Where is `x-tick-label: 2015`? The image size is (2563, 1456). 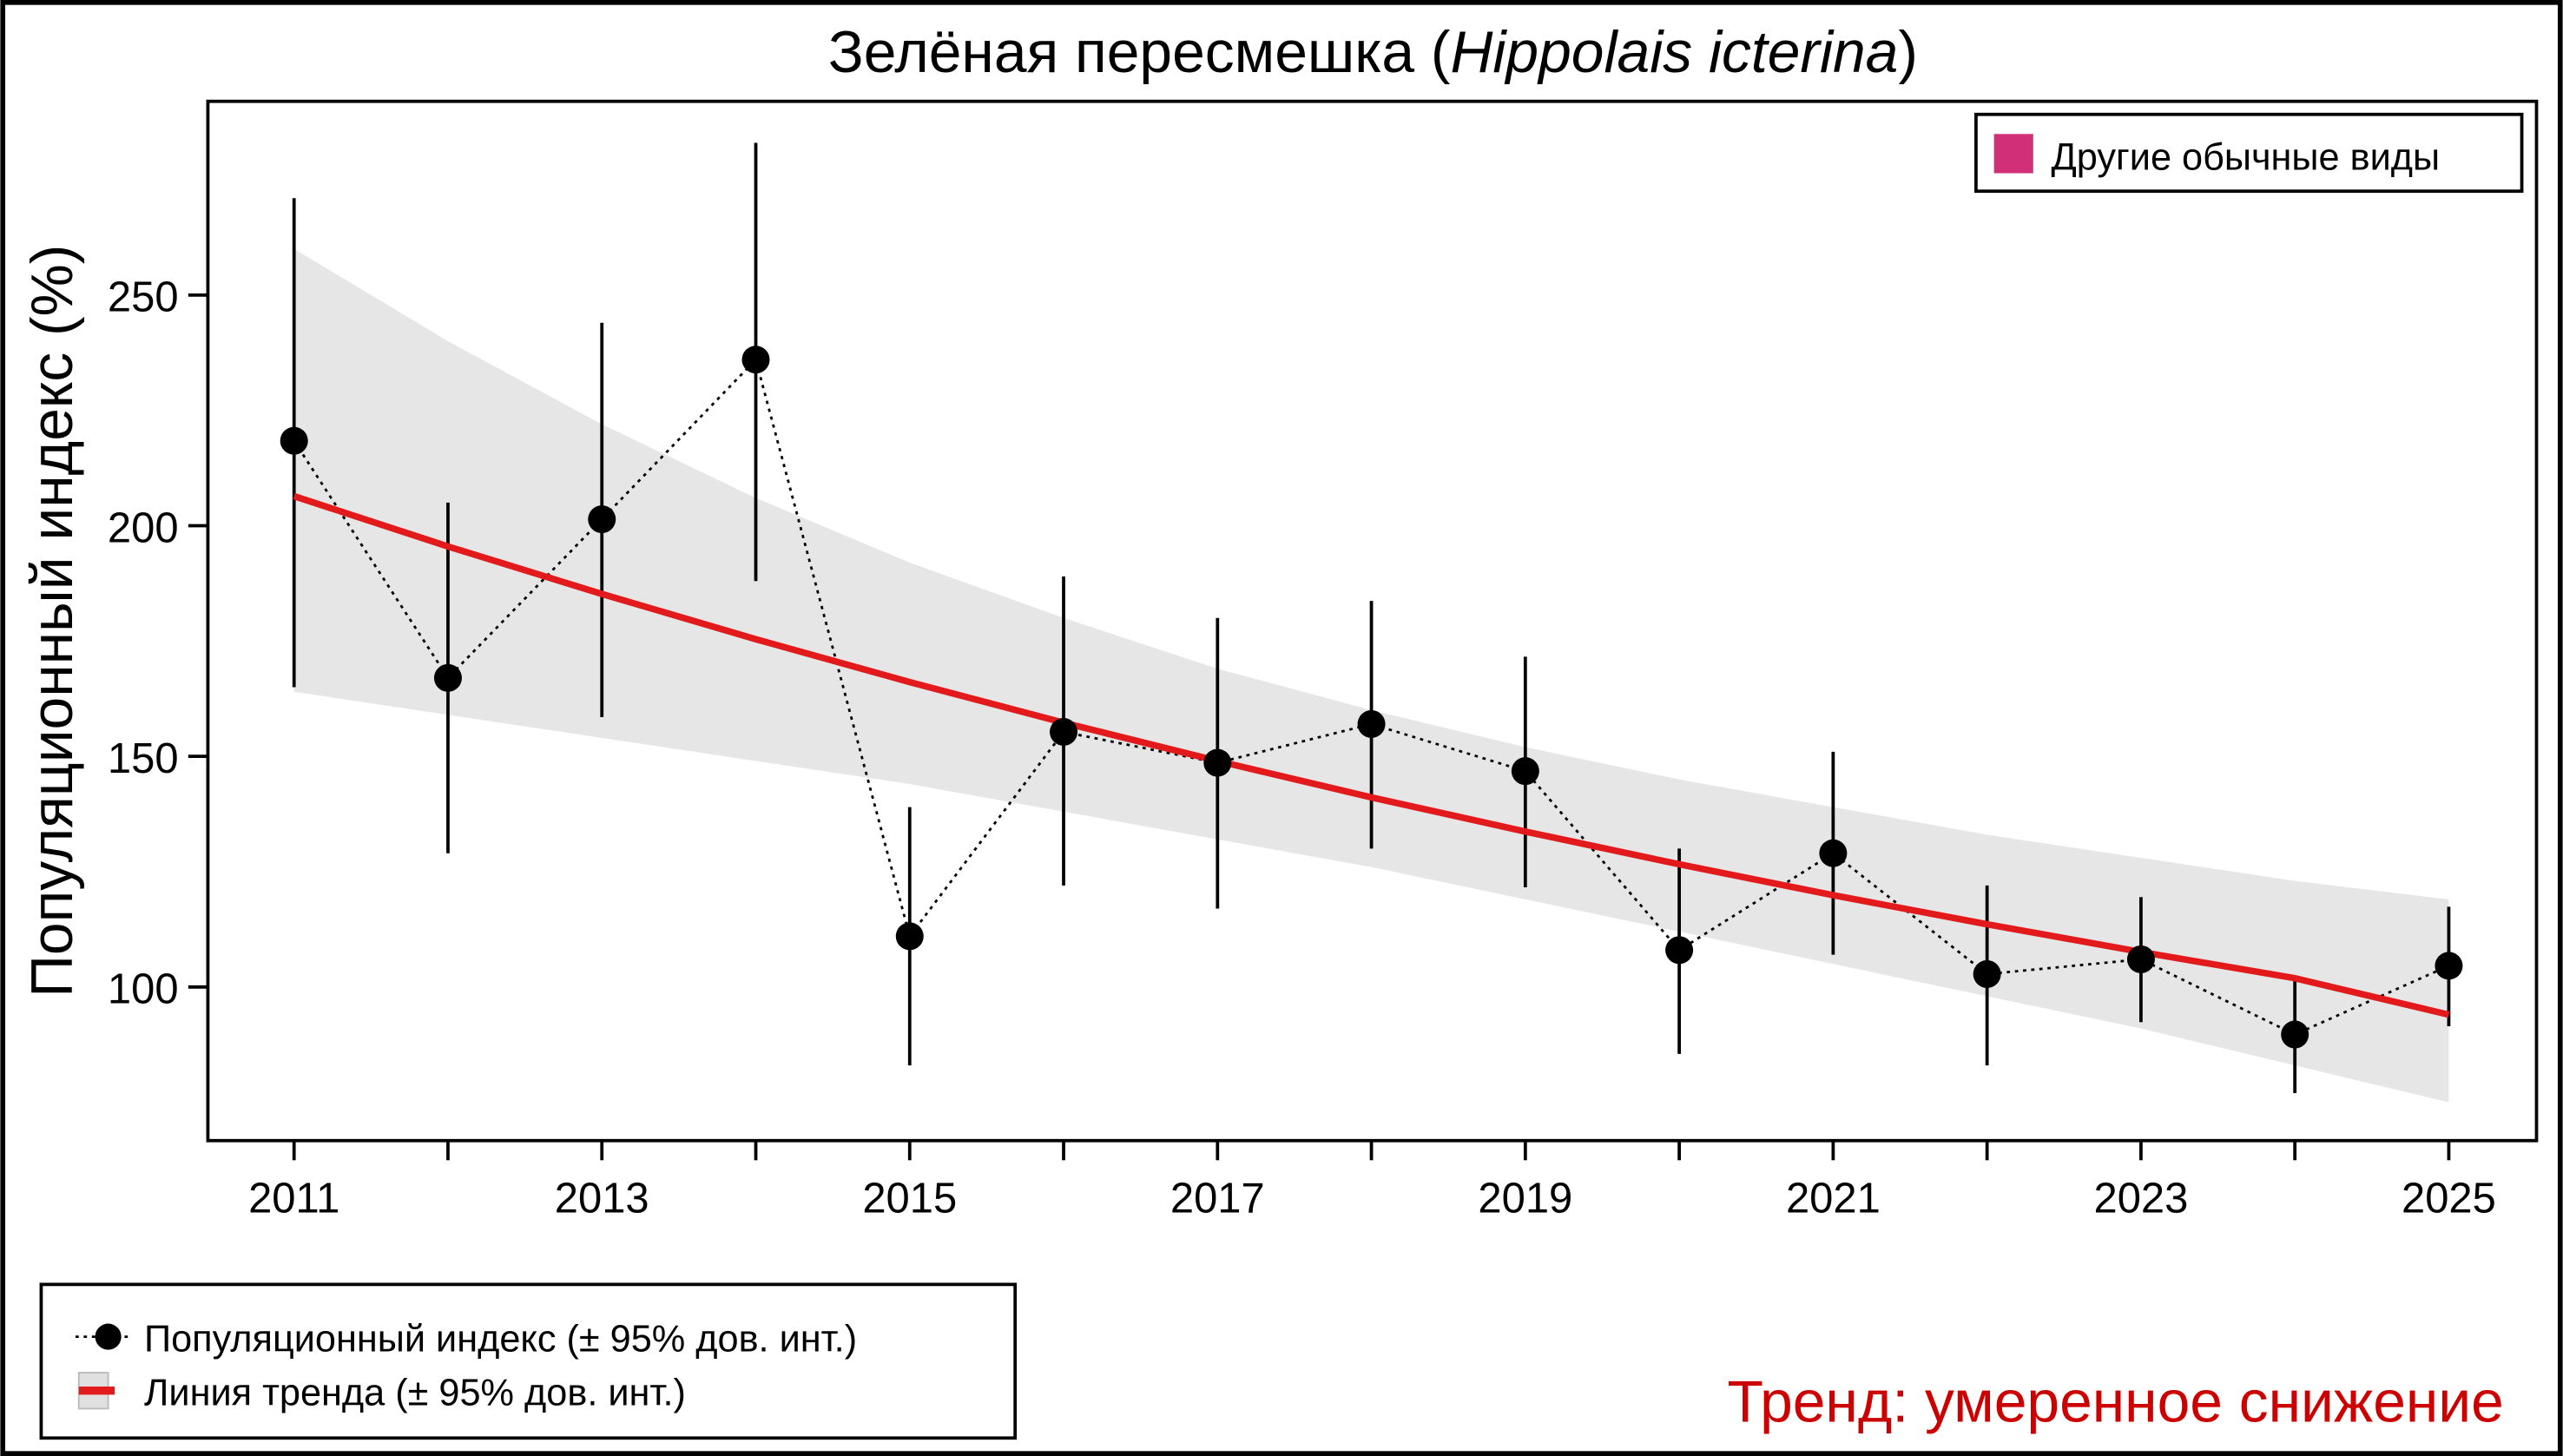 x-tick-label: 2015 is located at coordinates (909, 1199).